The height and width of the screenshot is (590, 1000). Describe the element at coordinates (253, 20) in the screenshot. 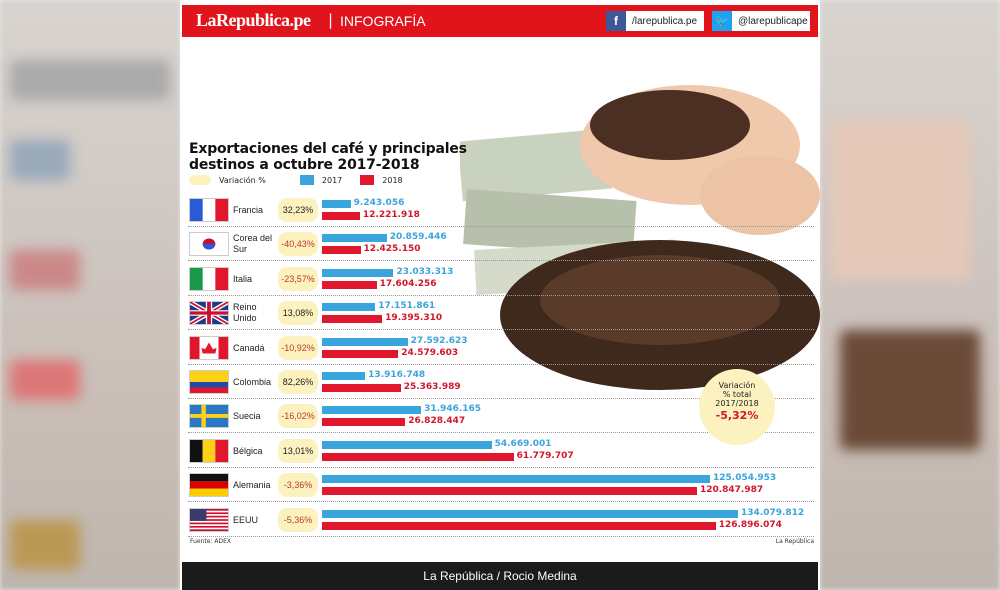

I see `logo: LaRepublica.pe` at that location.